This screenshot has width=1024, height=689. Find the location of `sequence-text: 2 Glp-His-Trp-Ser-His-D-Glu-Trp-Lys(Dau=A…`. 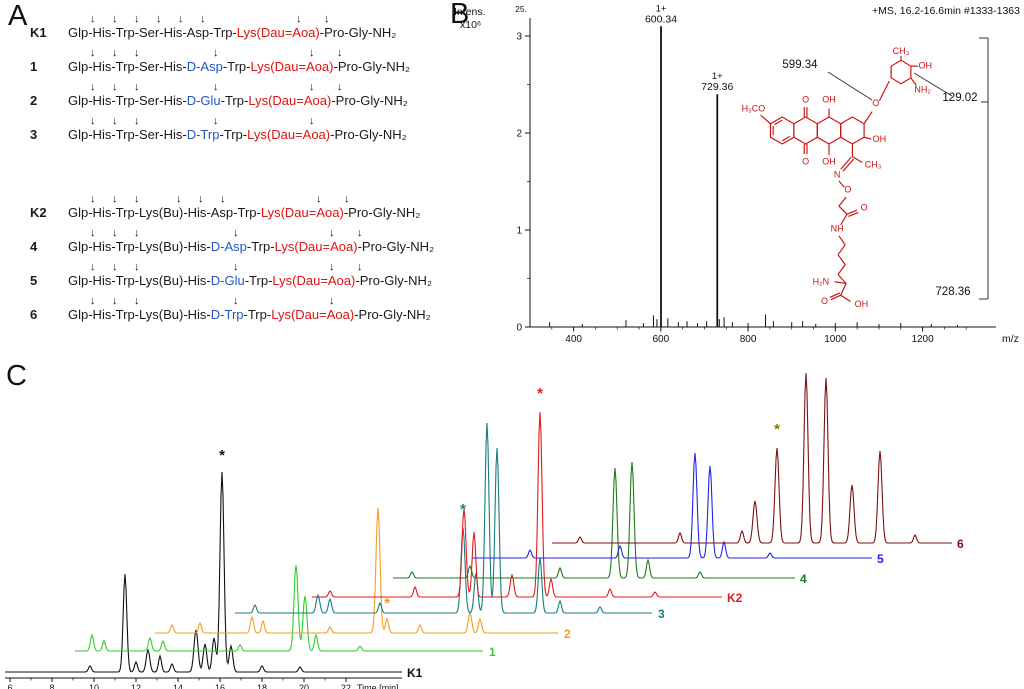

sequence-text: 2 Glp-His-Trp-Ser-His-D-Glu-Trp-Lys(Dau=A… is located at coordinates (219, 100).